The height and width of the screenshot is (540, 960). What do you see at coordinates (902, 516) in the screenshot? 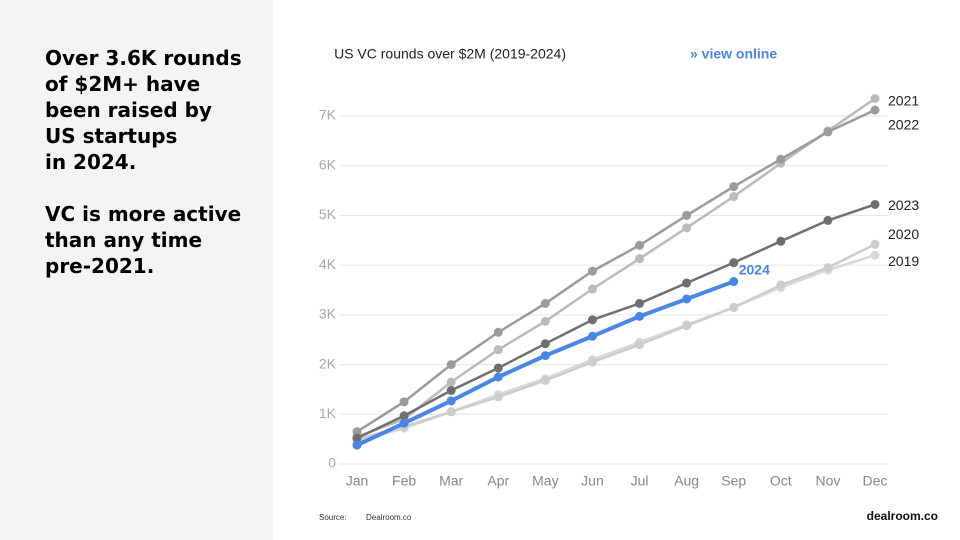
I see `brand-logo: dealroom.co` at bounding box center [902, 516].